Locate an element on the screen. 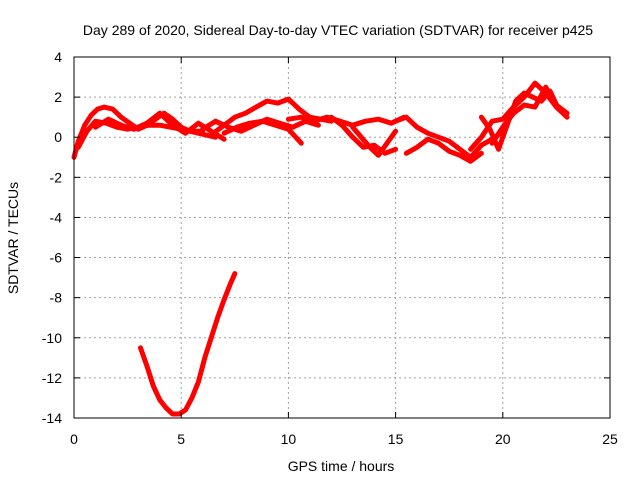 This screenshot has height=480, width=640. y-tick-label: -2 is located at coordinates (56, 177).